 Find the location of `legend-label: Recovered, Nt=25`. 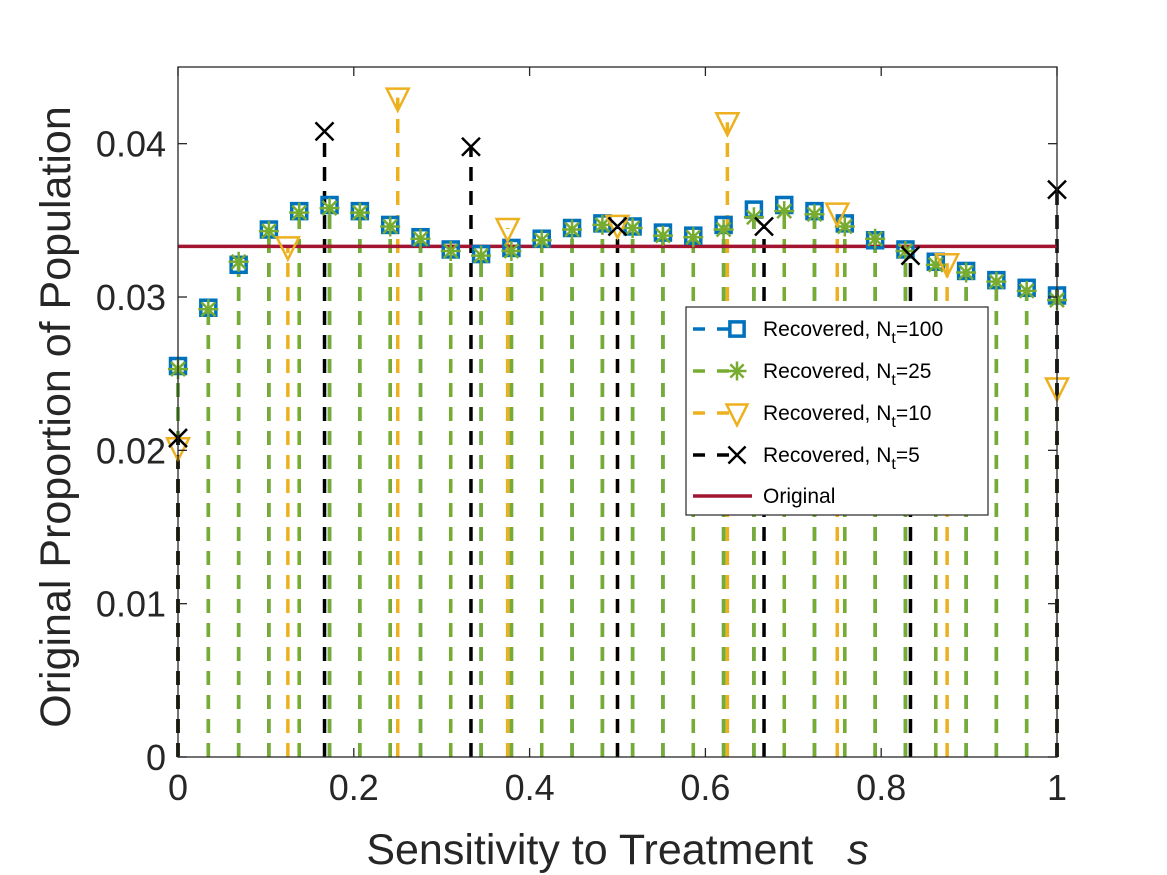

legend-label: Recovered, Nt=25 is located at coordinates (847, 374).